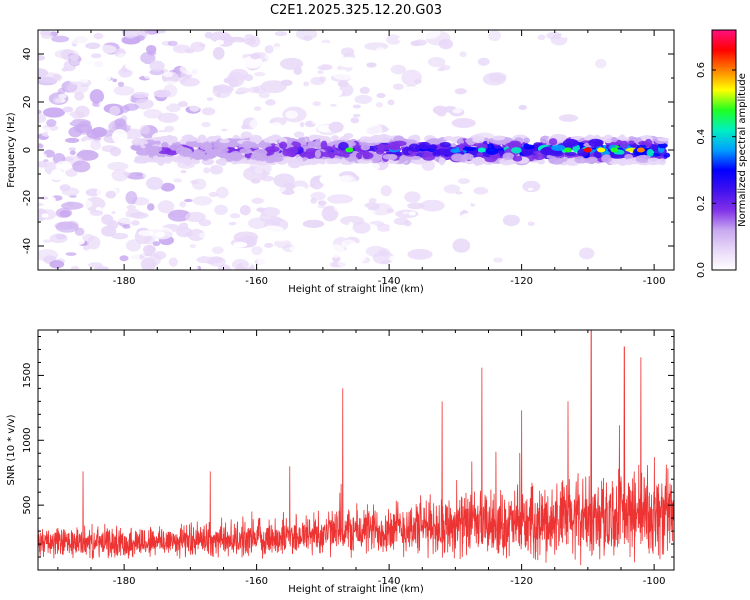  I want to click on x-tick-label: -100, so click(654, 581).